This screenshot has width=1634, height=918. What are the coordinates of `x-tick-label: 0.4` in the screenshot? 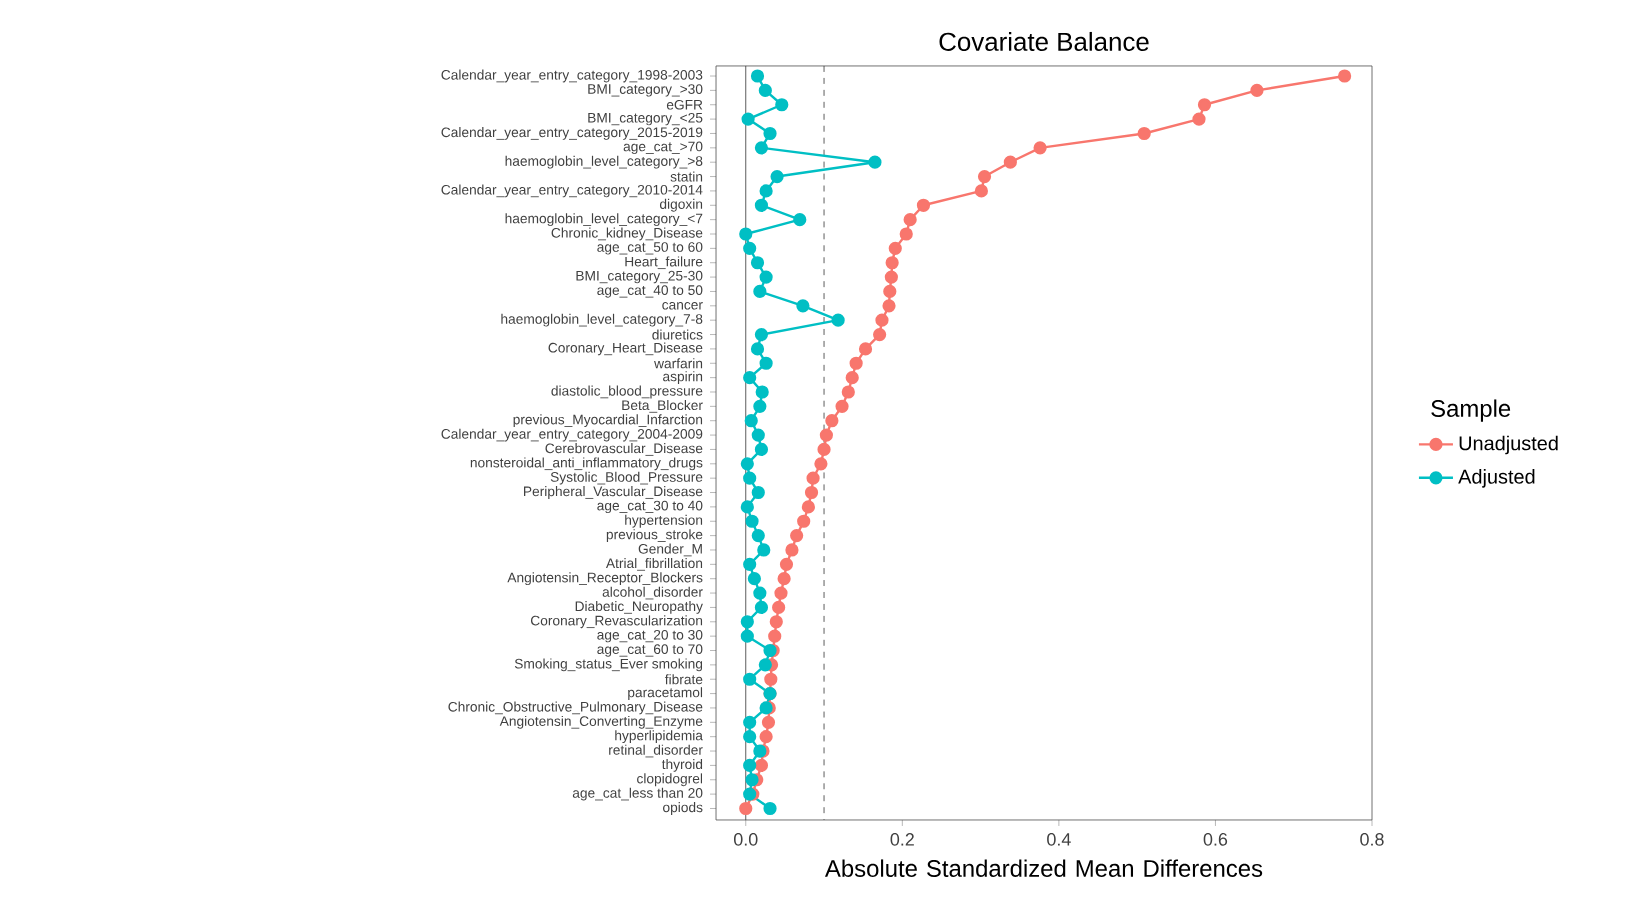 It's located at (1059, 839).